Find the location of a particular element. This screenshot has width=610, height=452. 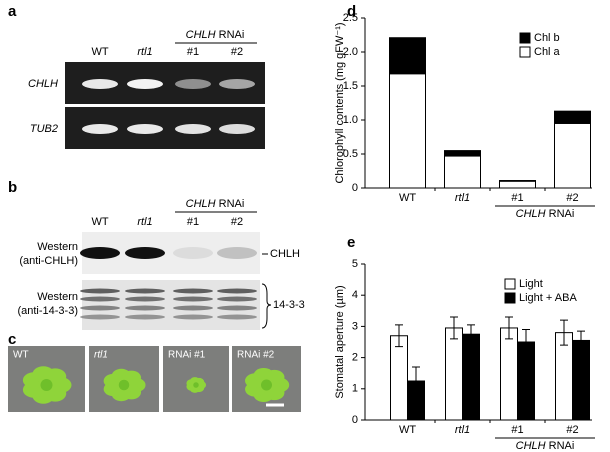

row-label: CHLH is located at coordinates (43, 84).